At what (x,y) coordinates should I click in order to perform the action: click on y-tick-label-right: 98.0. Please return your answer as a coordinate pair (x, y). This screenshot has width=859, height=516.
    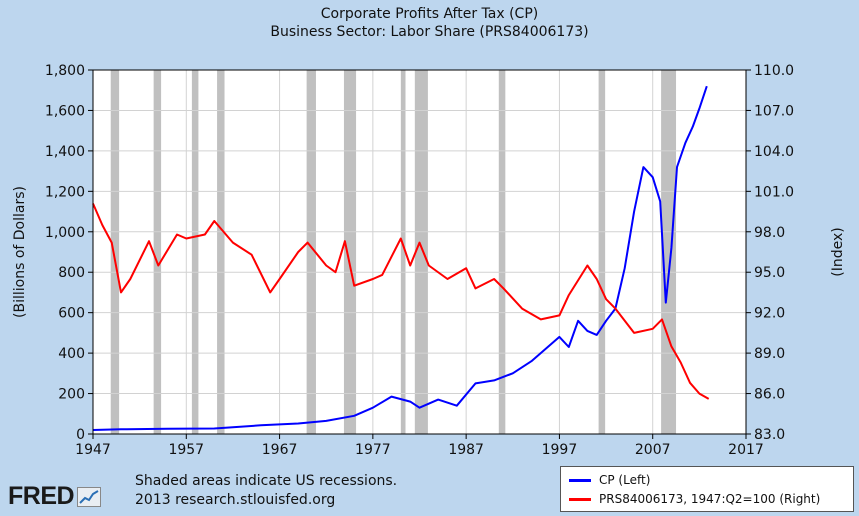
    Looking at the image, I should click on (769, 233).